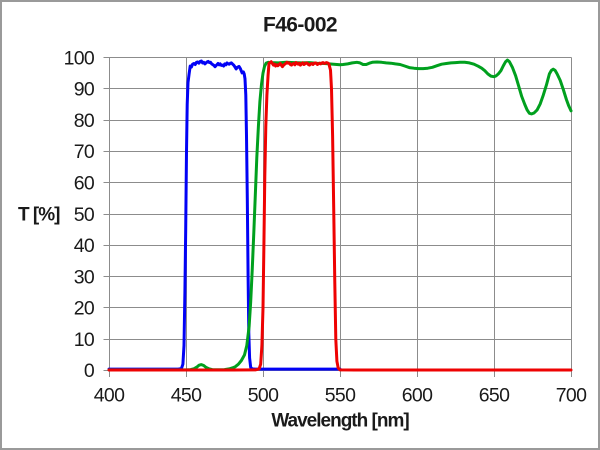  I want to click on svg-text: 40, so click(84, 246).